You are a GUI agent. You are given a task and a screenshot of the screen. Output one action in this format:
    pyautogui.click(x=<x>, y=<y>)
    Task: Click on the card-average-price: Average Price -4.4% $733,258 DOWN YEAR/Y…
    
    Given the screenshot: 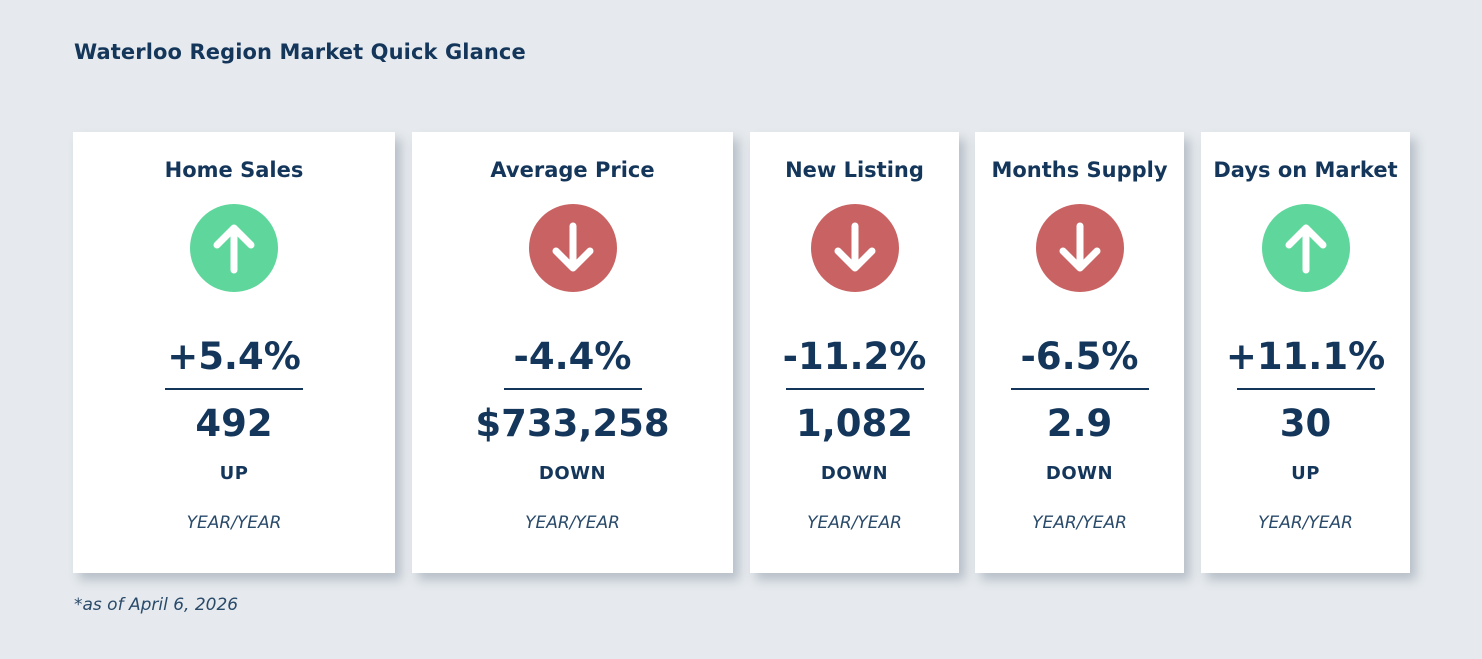 What is the action you would take?
    pyautogui.click(x=572, y=352)
    